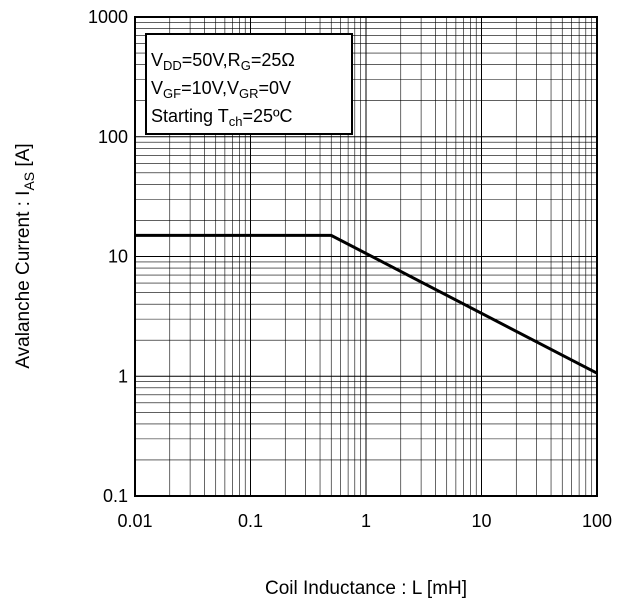  I want to click on annotation-subscript: G, so click(246, 65).